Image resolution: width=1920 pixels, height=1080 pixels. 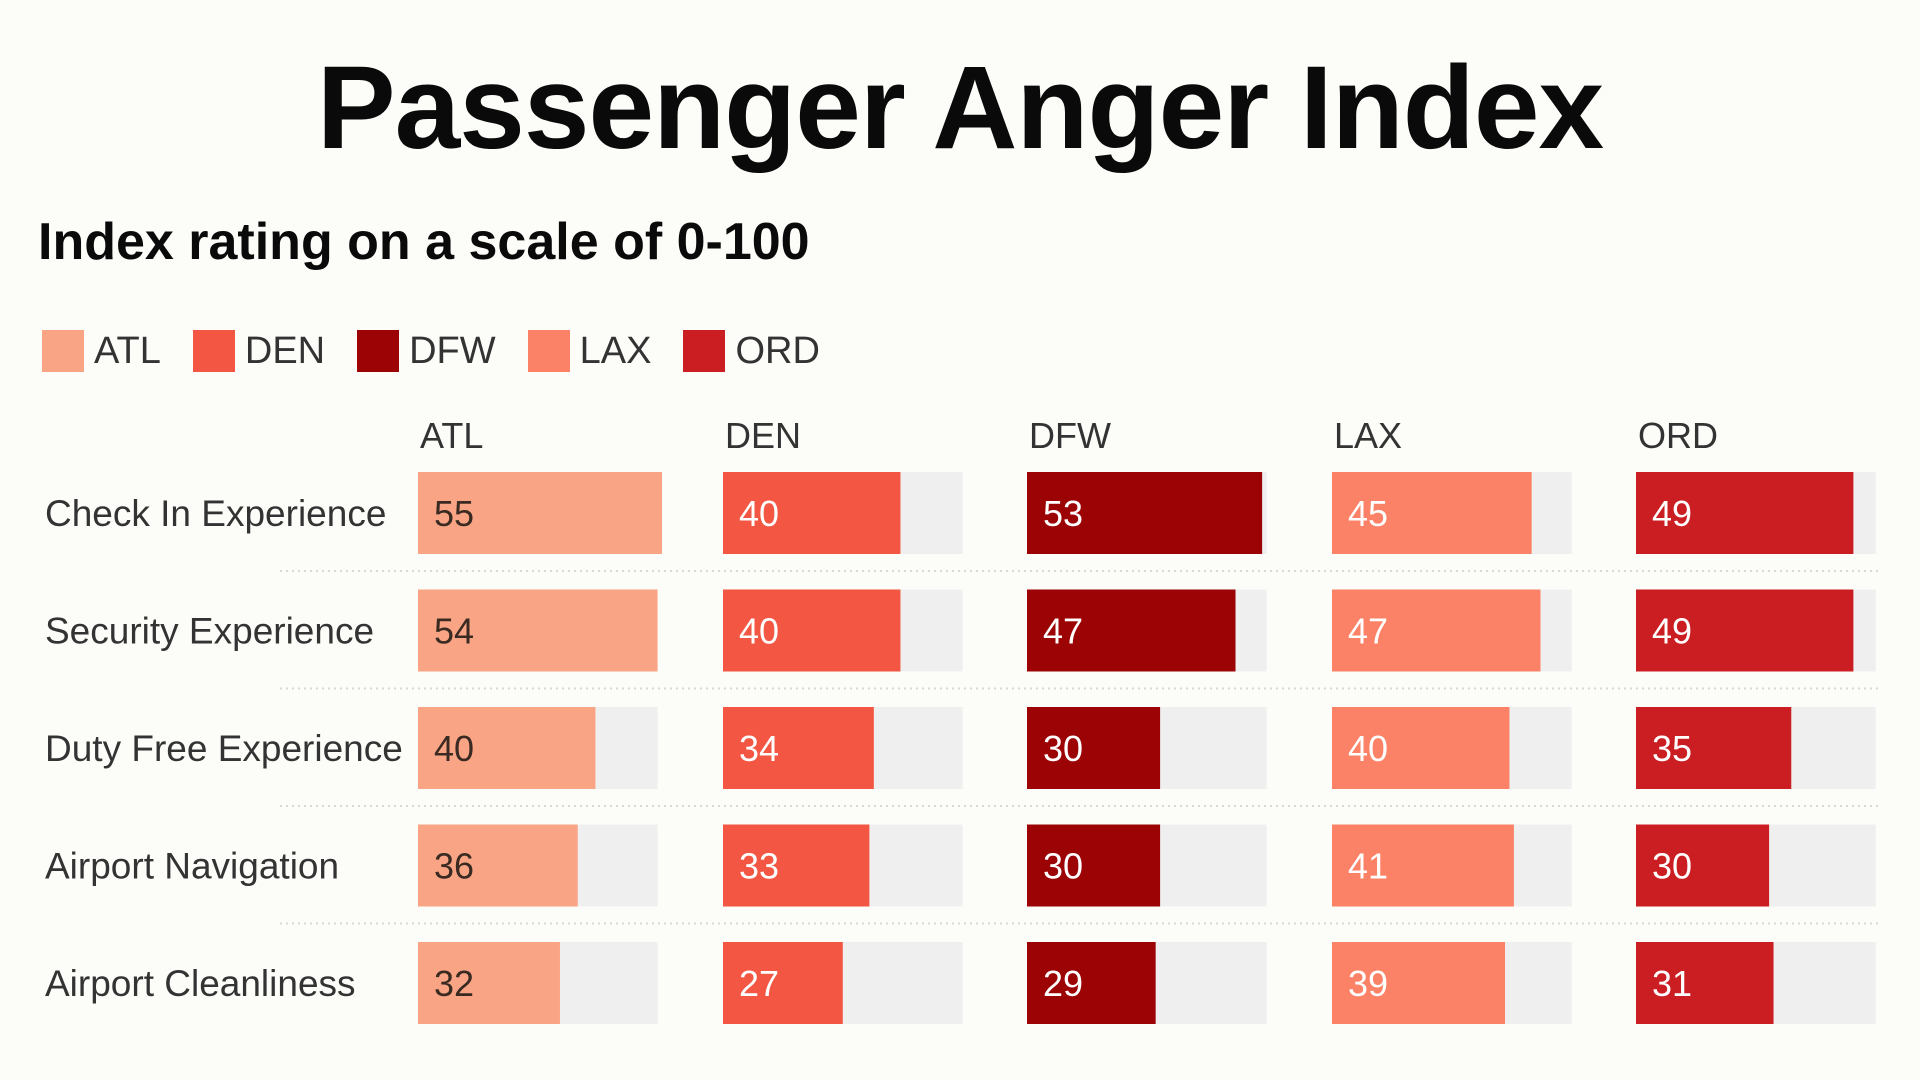 I want to click on column-header-lax: LAX, so click(x=1368, y=435).